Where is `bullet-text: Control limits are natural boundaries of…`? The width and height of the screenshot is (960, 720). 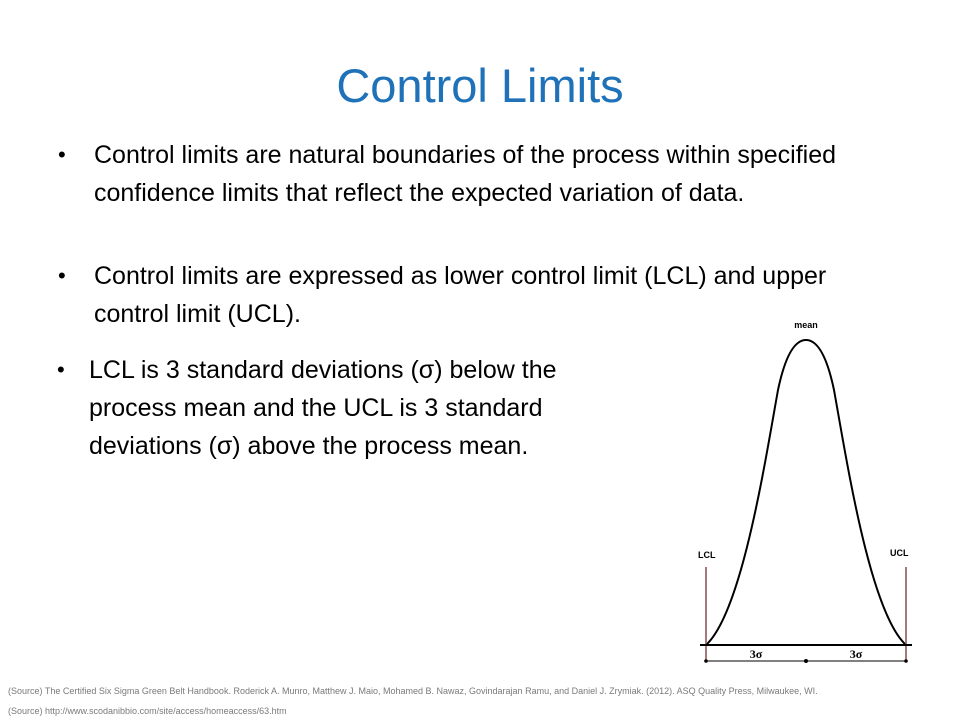
bullet-text: Control limits are natural boundaries of… is located at coordinates (465, 174).